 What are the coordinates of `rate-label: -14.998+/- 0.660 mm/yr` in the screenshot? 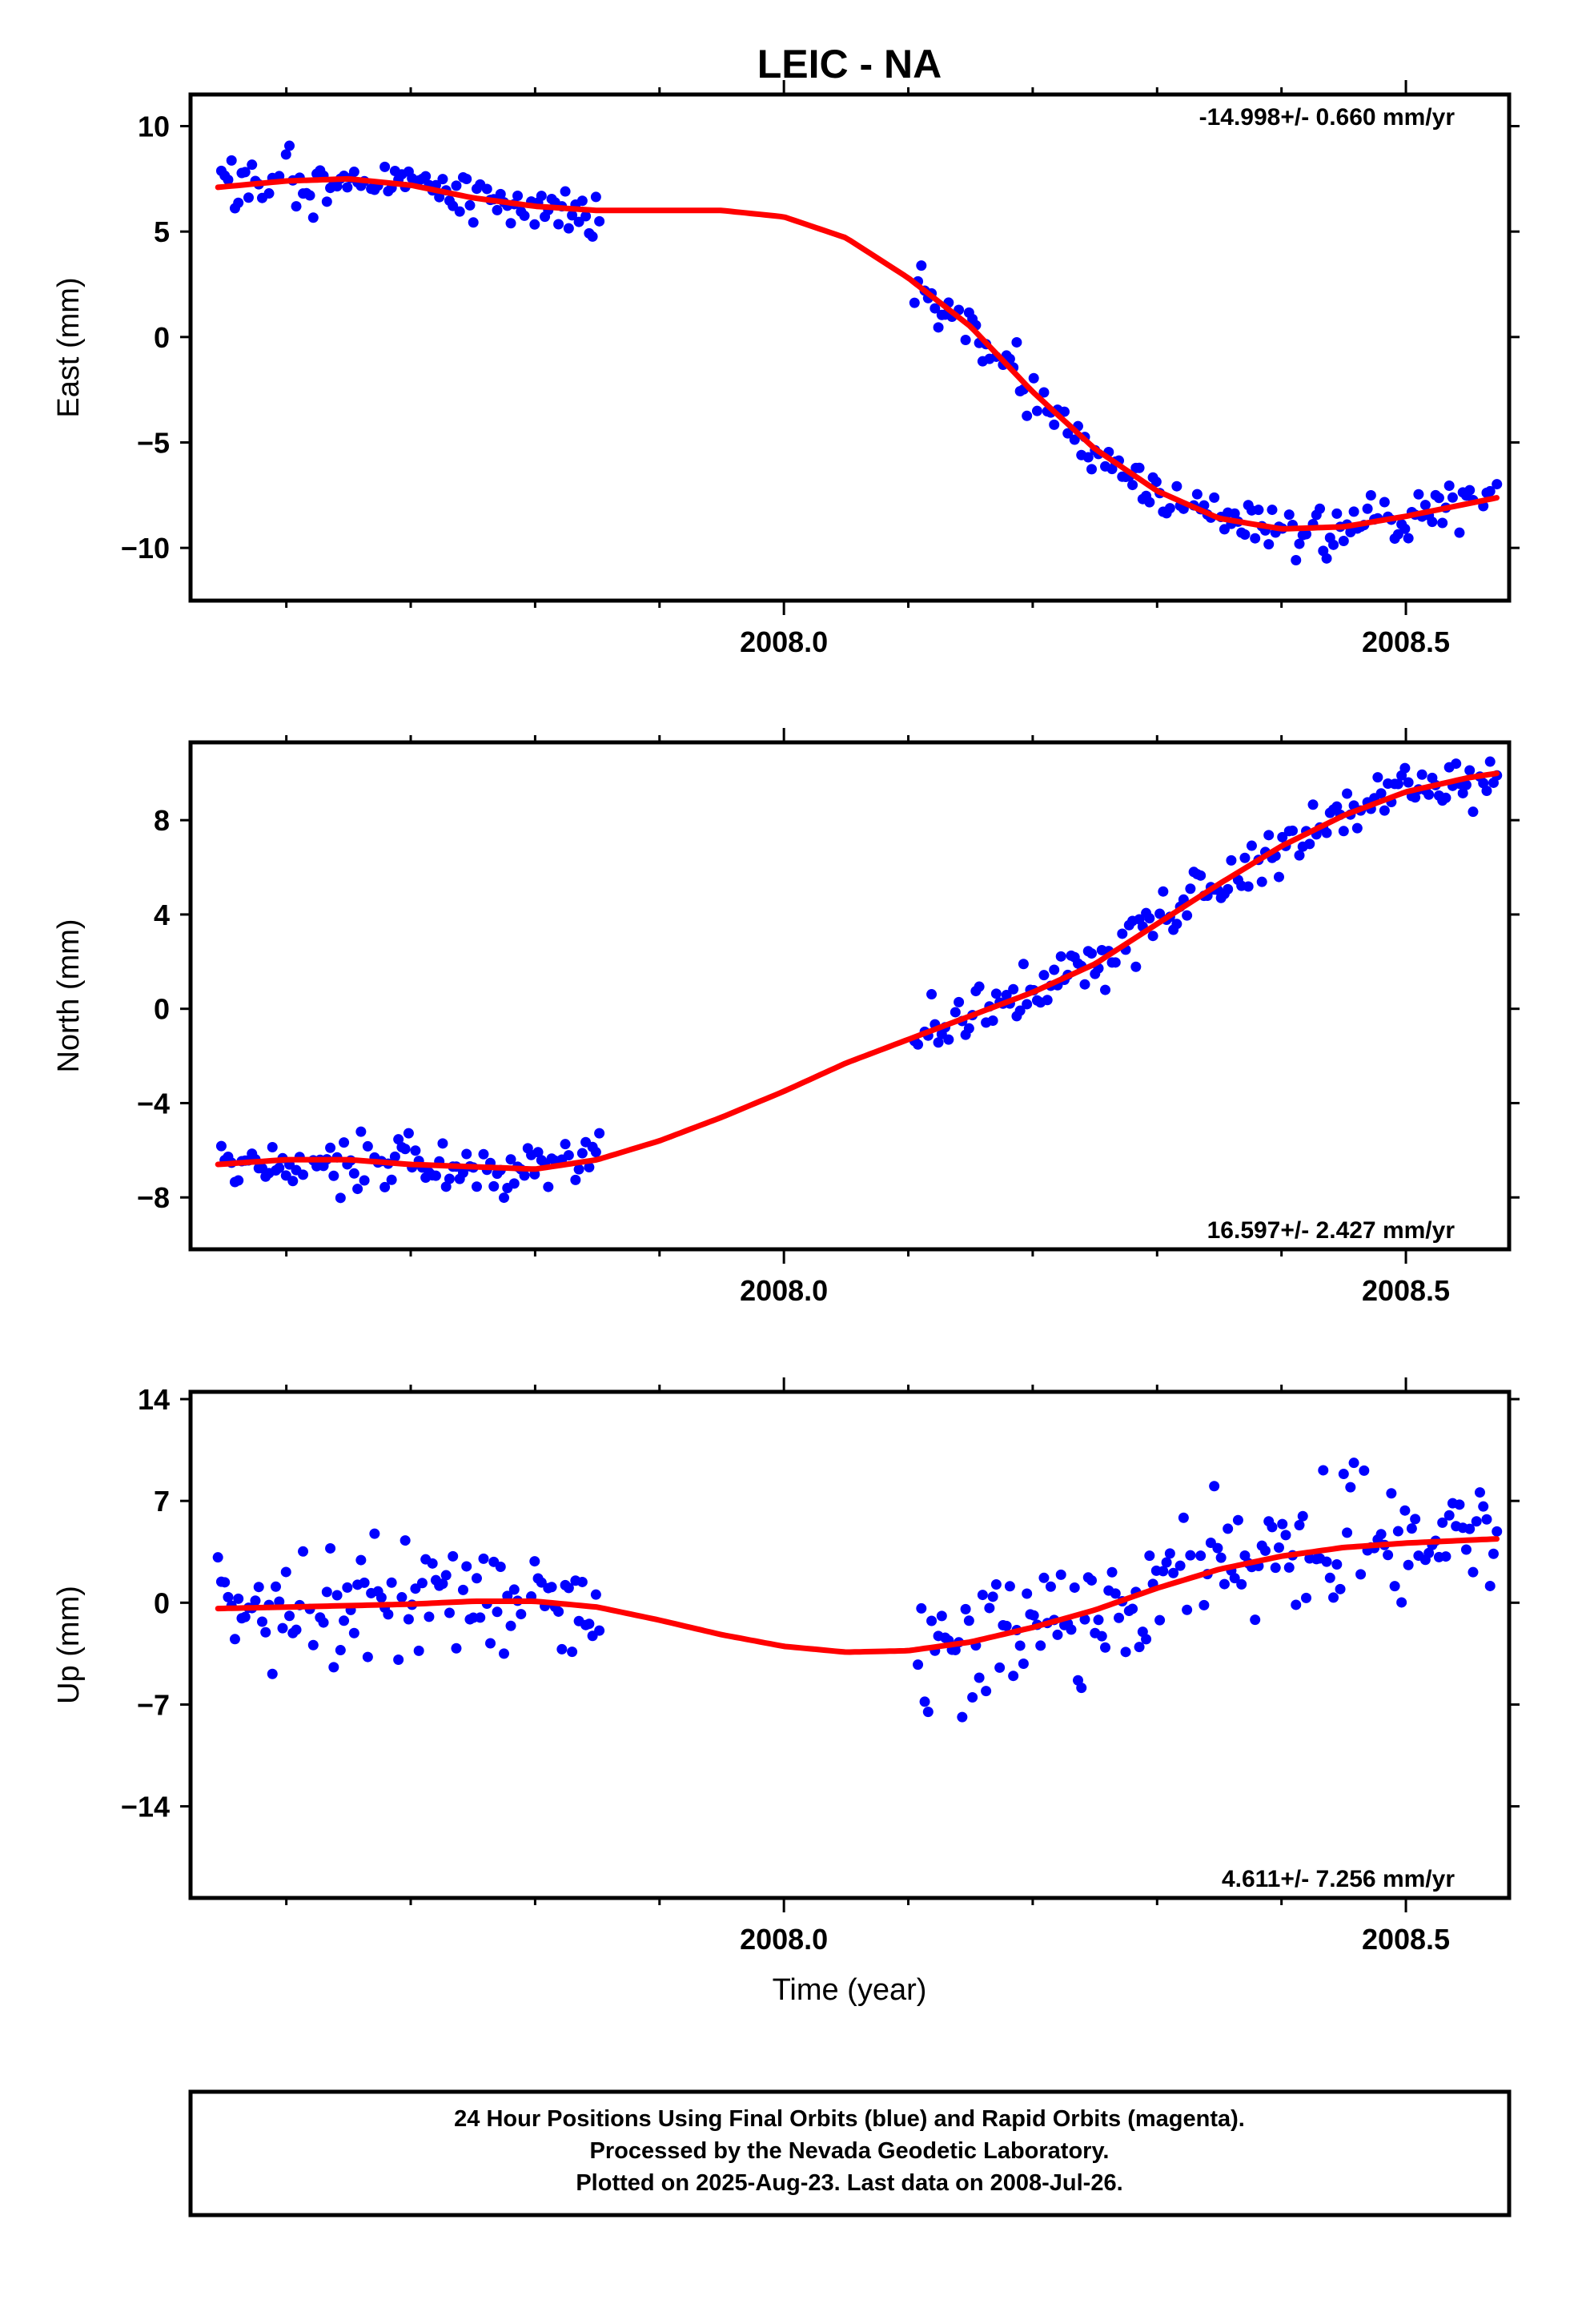 It's located at (1328, 118).